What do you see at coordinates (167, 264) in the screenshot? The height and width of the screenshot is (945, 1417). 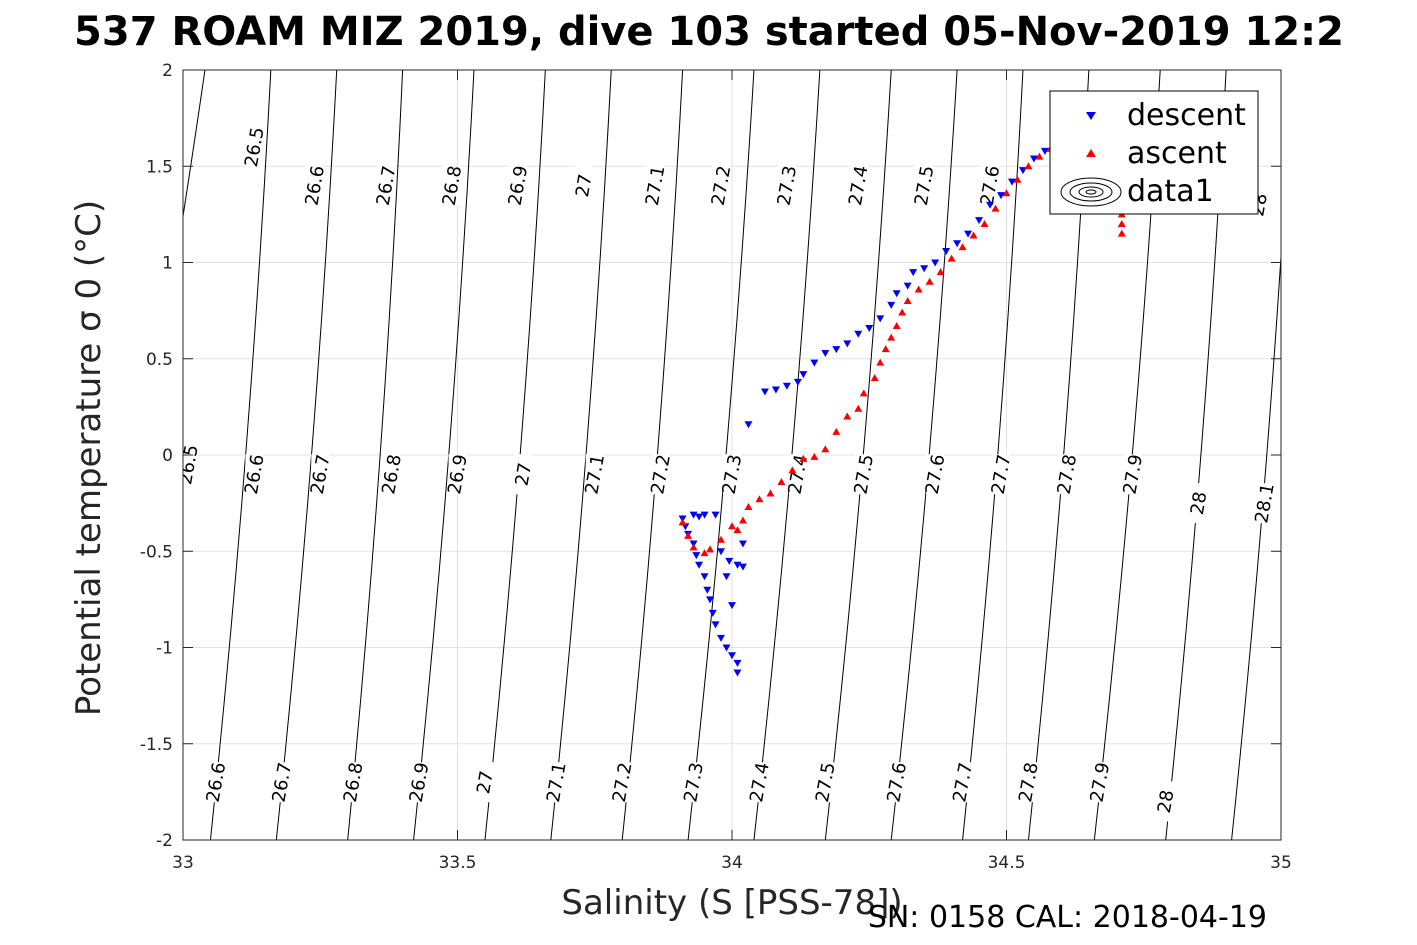 I see `y-tick-label: 1` at bounding box center [167, 264].